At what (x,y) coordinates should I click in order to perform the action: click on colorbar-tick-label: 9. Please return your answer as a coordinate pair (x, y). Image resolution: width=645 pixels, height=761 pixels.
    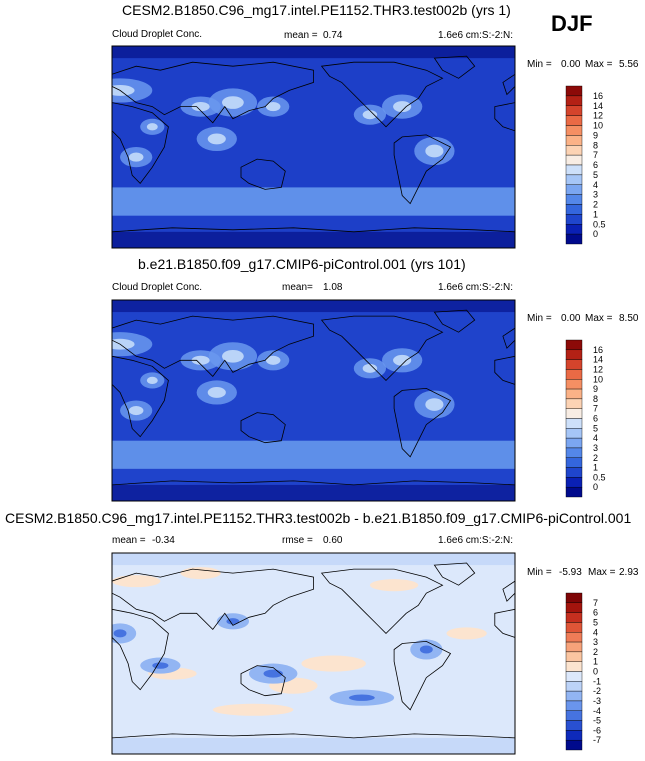
    Looking at the image, I should click on (595, 135).